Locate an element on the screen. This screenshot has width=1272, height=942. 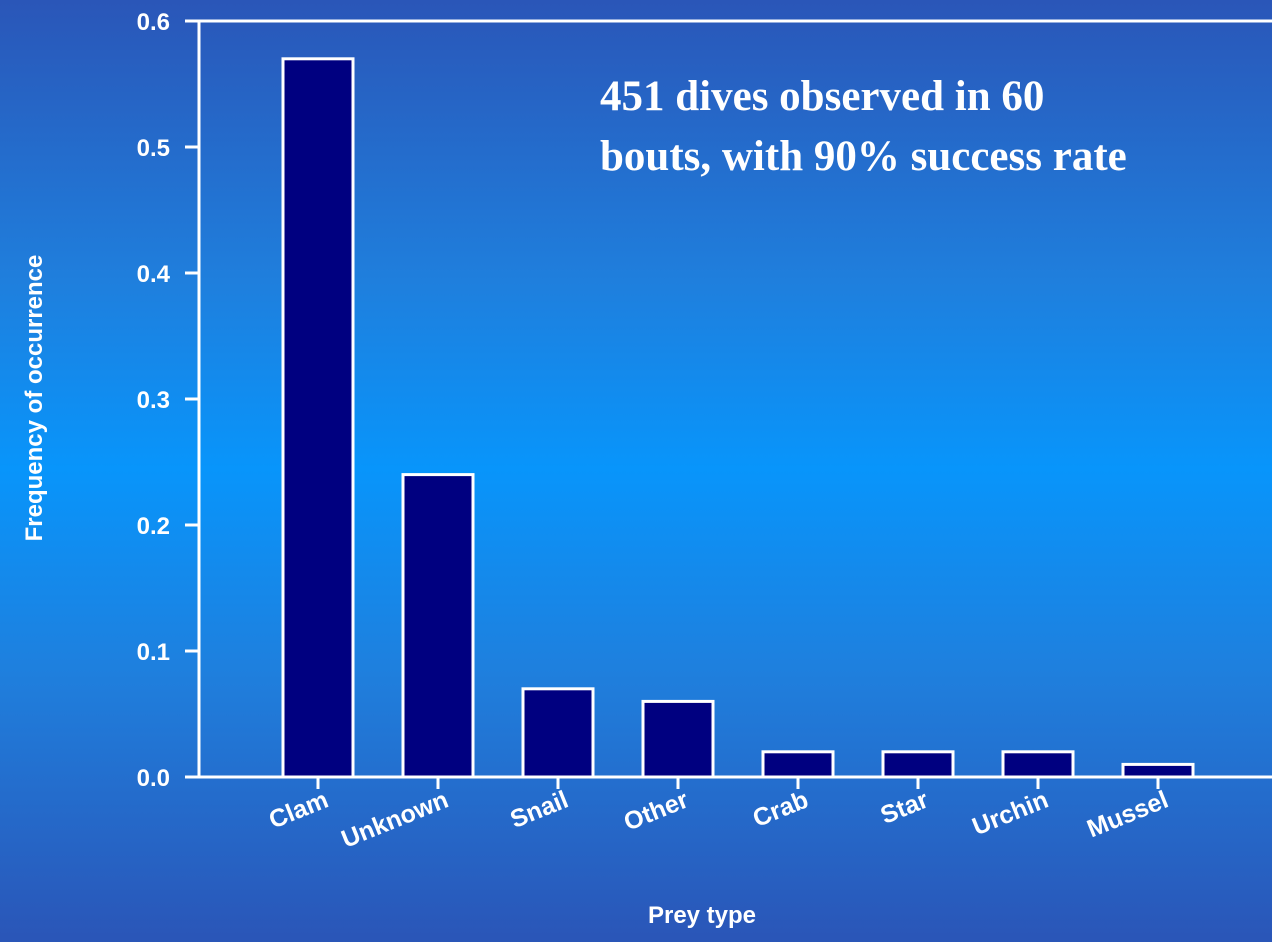
bar-mussel is located at coordinates (1158, 770).